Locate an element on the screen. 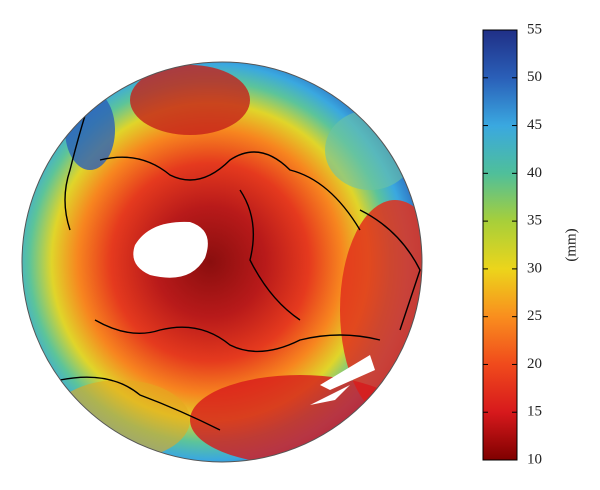  tick-label: 30 is located at coordinates (534, 268).